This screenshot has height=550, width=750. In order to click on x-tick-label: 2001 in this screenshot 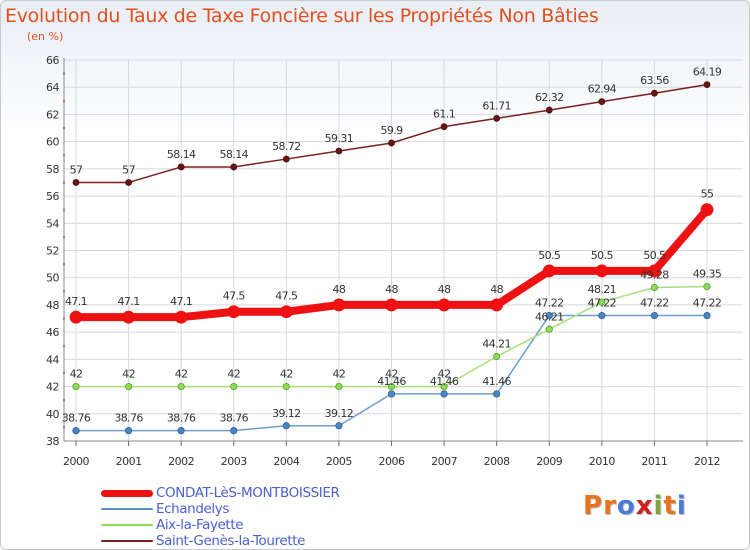, I will do `click(129, 461)`.